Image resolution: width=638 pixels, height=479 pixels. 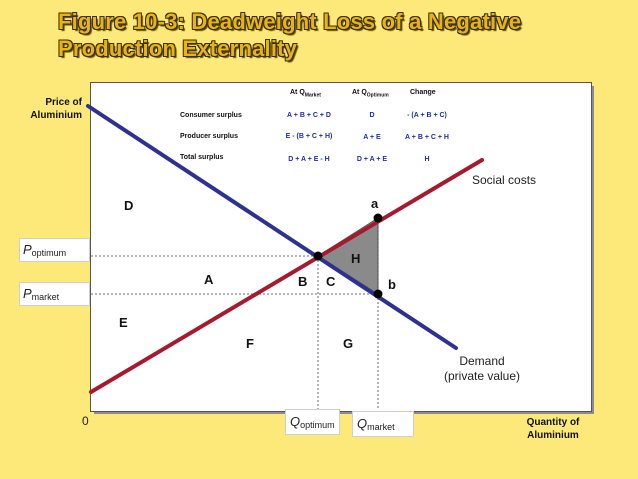 I want to click on region-a-label: A, so click(x=209, y=279).